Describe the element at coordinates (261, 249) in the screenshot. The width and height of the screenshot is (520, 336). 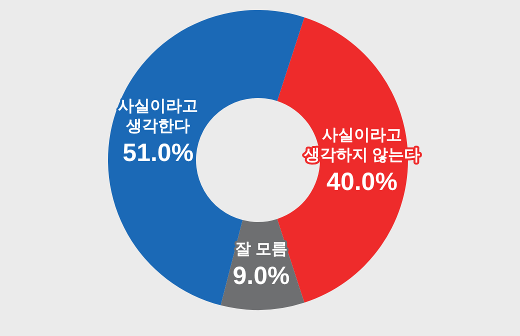
I see `slice-label: 잘 모름` at that location.